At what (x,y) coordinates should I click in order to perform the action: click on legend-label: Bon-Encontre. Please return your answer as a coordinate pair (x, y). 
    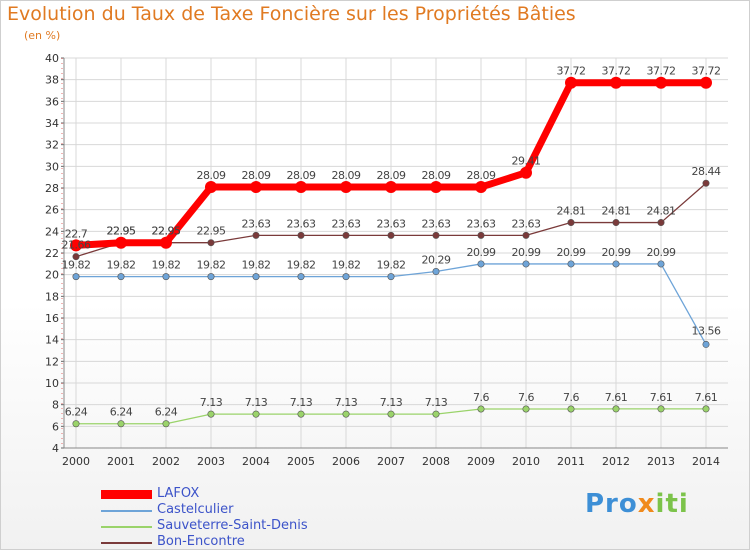
    Looking at the image, I should click on (201, 541).